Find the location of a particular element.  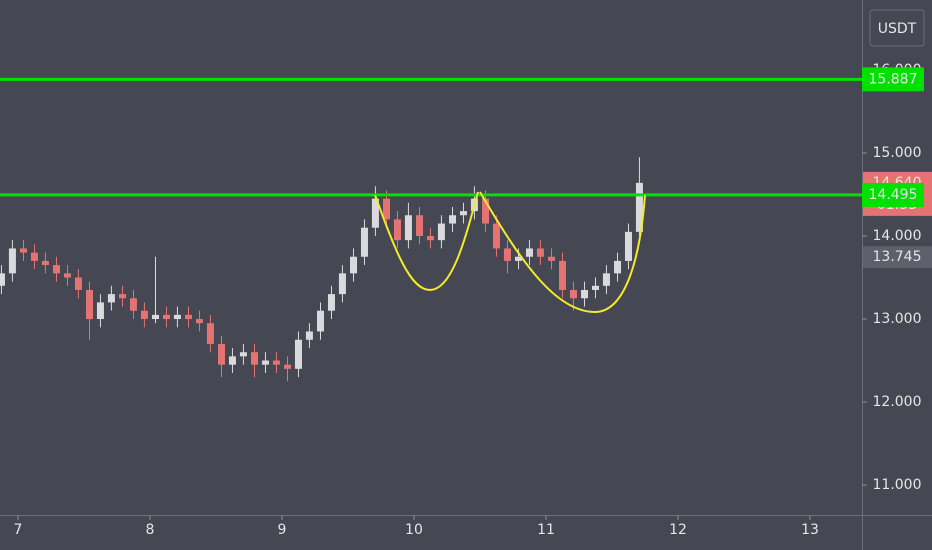

marker-price-box is located at coordinates (897, 257).